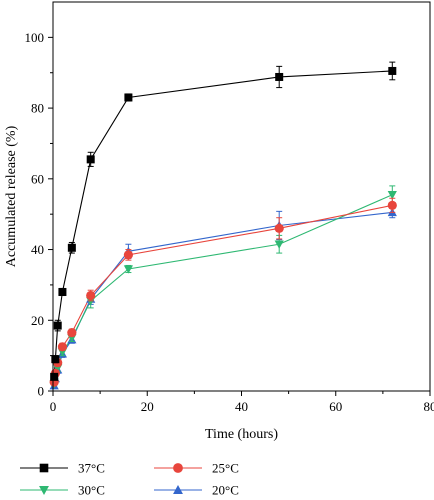  I want to click on x-tick-label: 80, so click(429, 406).